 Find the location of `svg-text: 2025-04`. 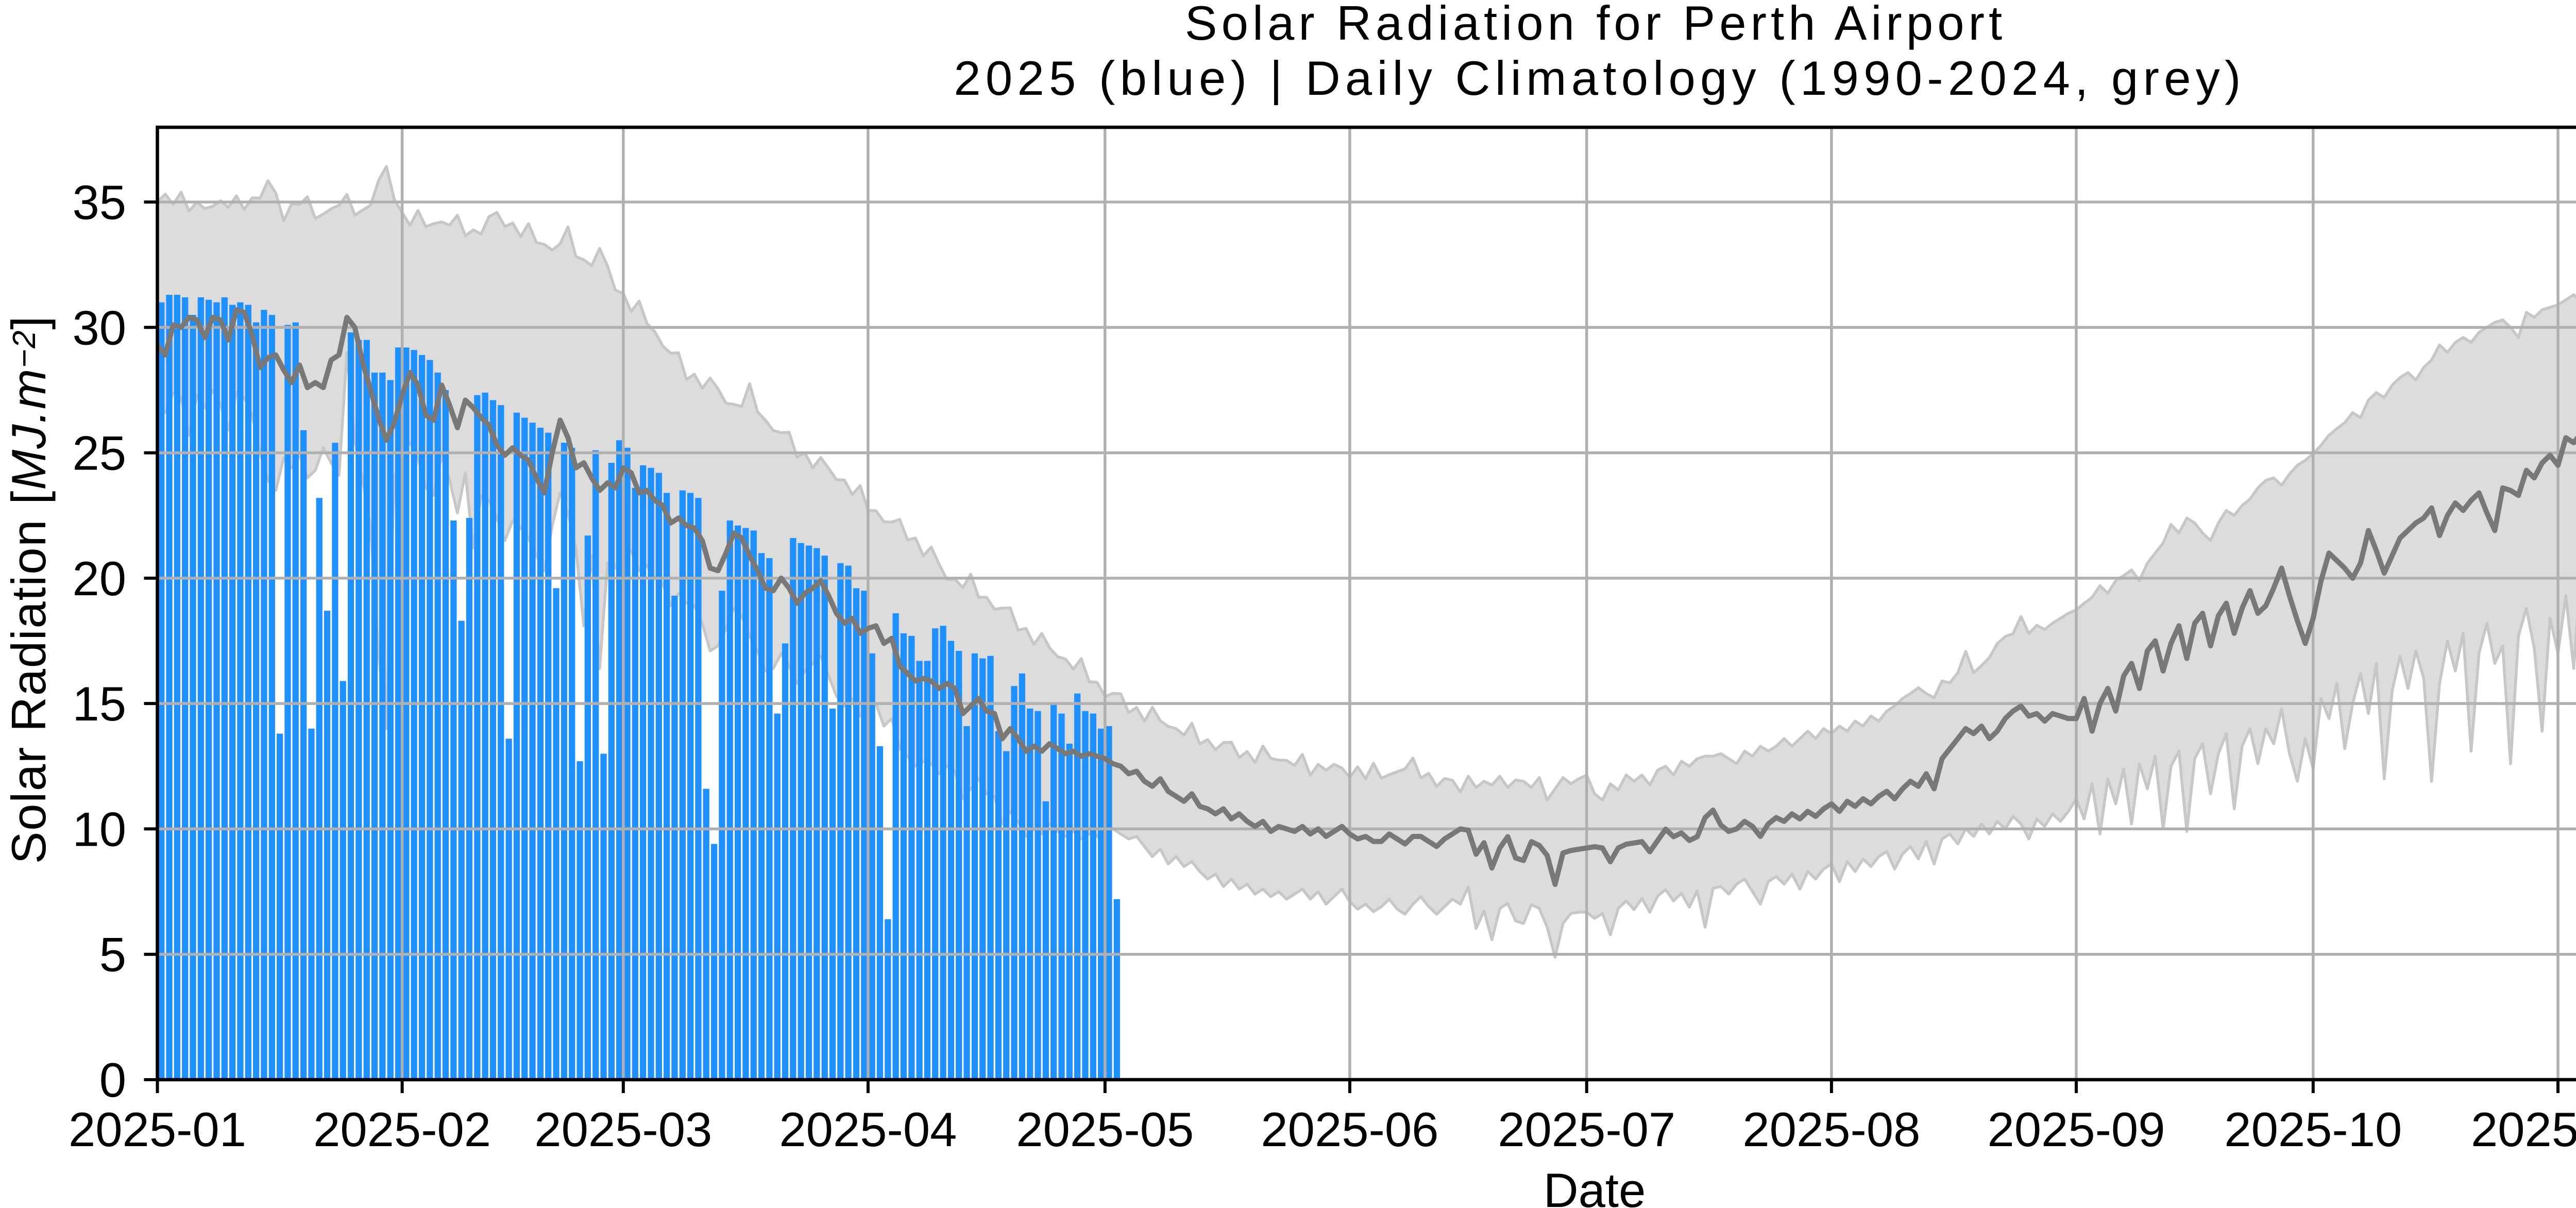

svg-text: 2025-04 is located at coordinates (868, 1129).